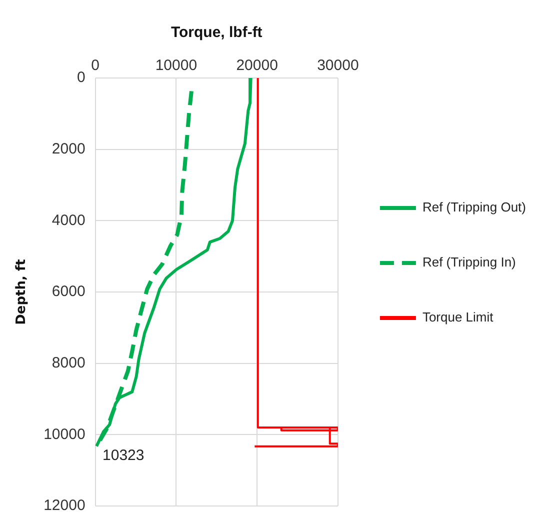 This screenshot has height=526, width=540. Describe the element at coordinates (65, 505) in the screenshot. I see `y-tick-label: 12000` at that location.